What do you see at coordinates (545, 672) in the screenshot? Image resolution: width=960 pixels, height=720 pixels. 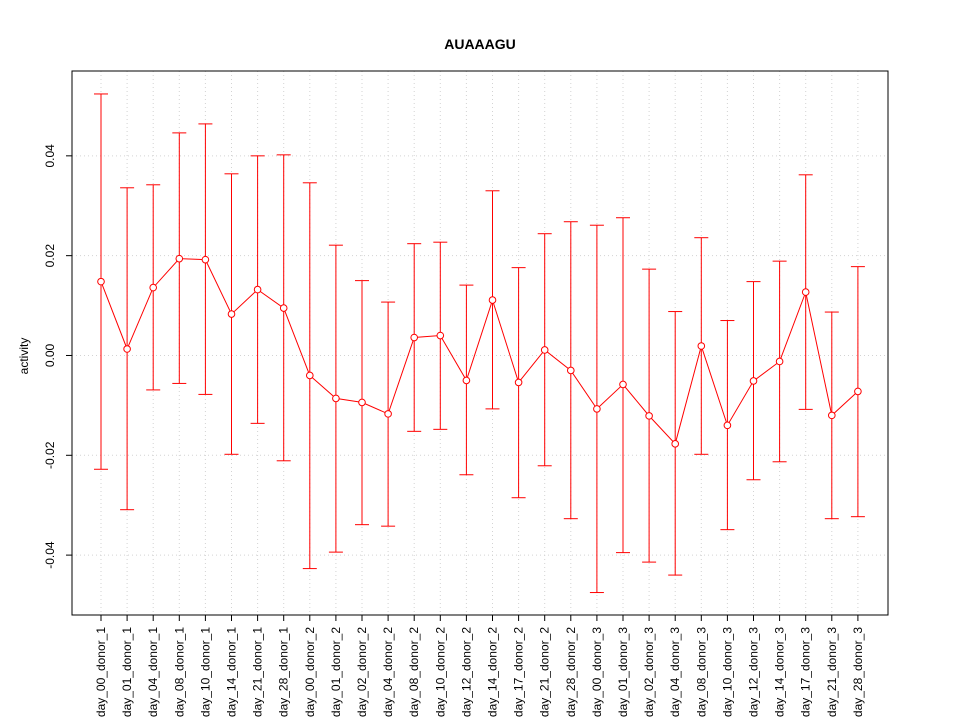 I see `x-tick-label: day_21_donor_2` at bounding box center [545, 672].